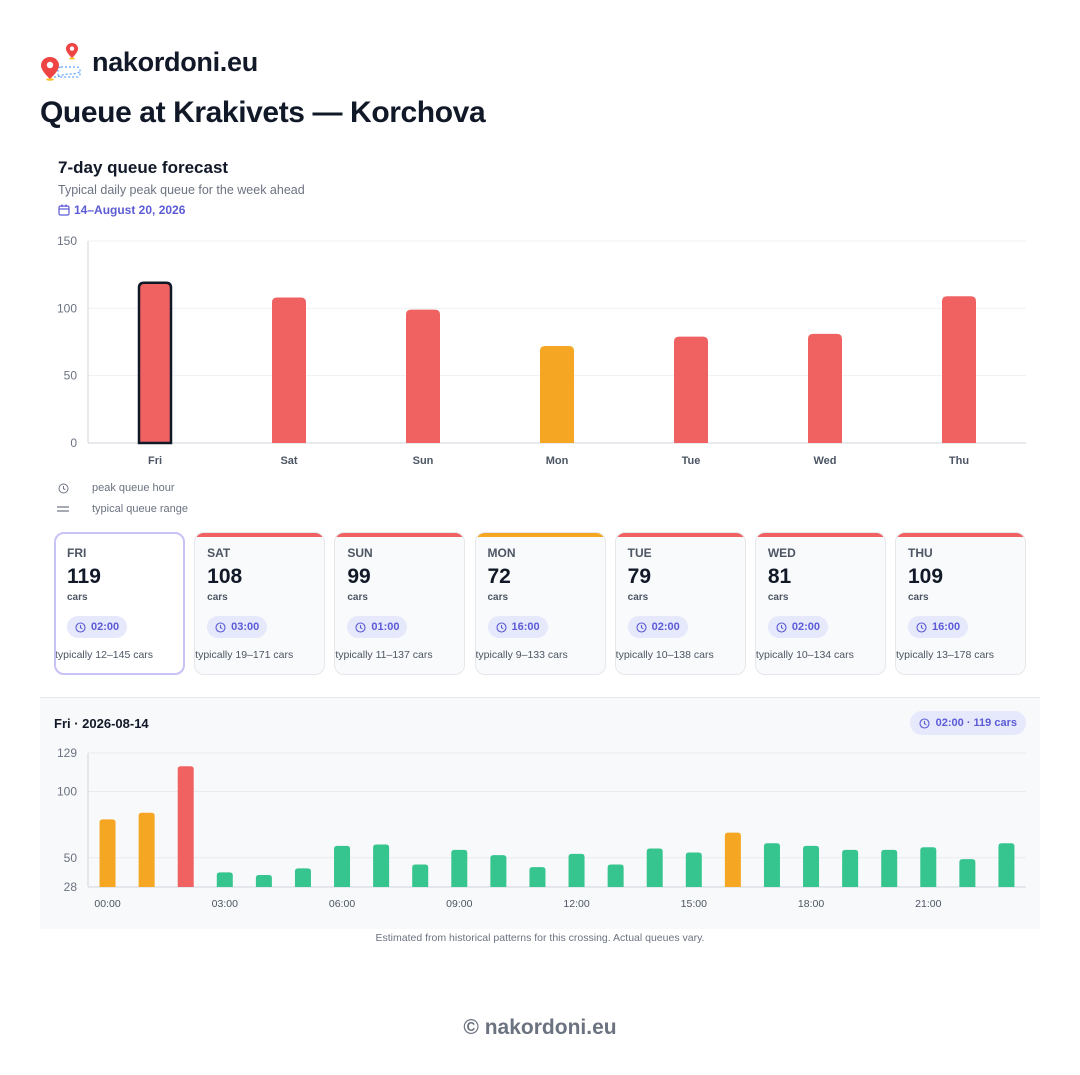 This screenshot has width=1080, height=1075. I want to click on y-tick-label: 129, so click(67, 753).